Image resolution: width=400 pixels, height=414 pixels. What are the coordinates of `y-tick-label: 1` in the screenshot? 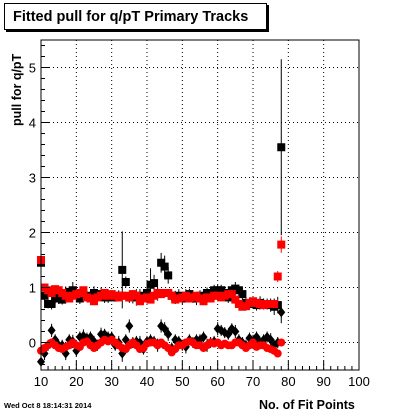 It's located at (32, 288).